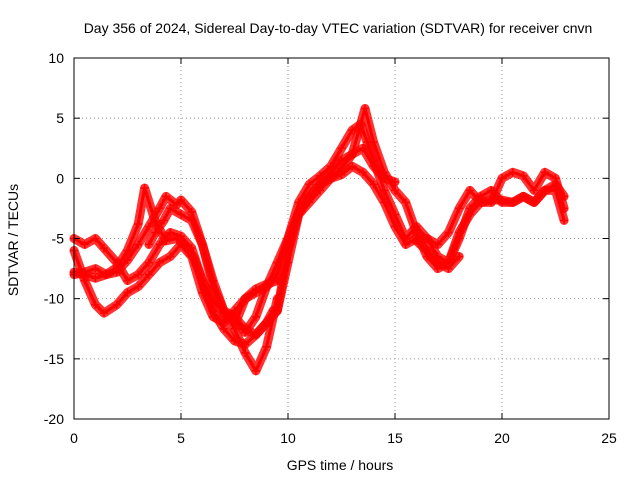 This screenshot has width=640, height=480. I want to click on x-tick-label: 25, so click(609, 438).